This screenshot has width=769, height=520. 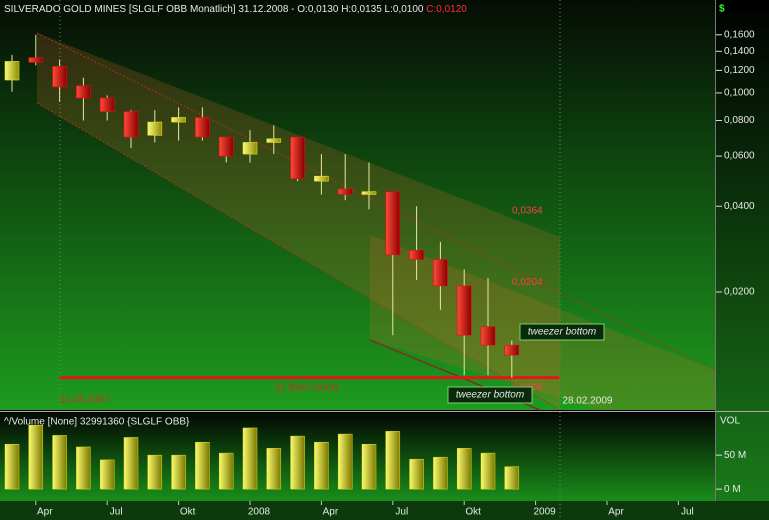 What do you see at coordinates (446, 9) in the screenshot?
I see `title-close: C:0,0120` at bounding box center [446, 9].